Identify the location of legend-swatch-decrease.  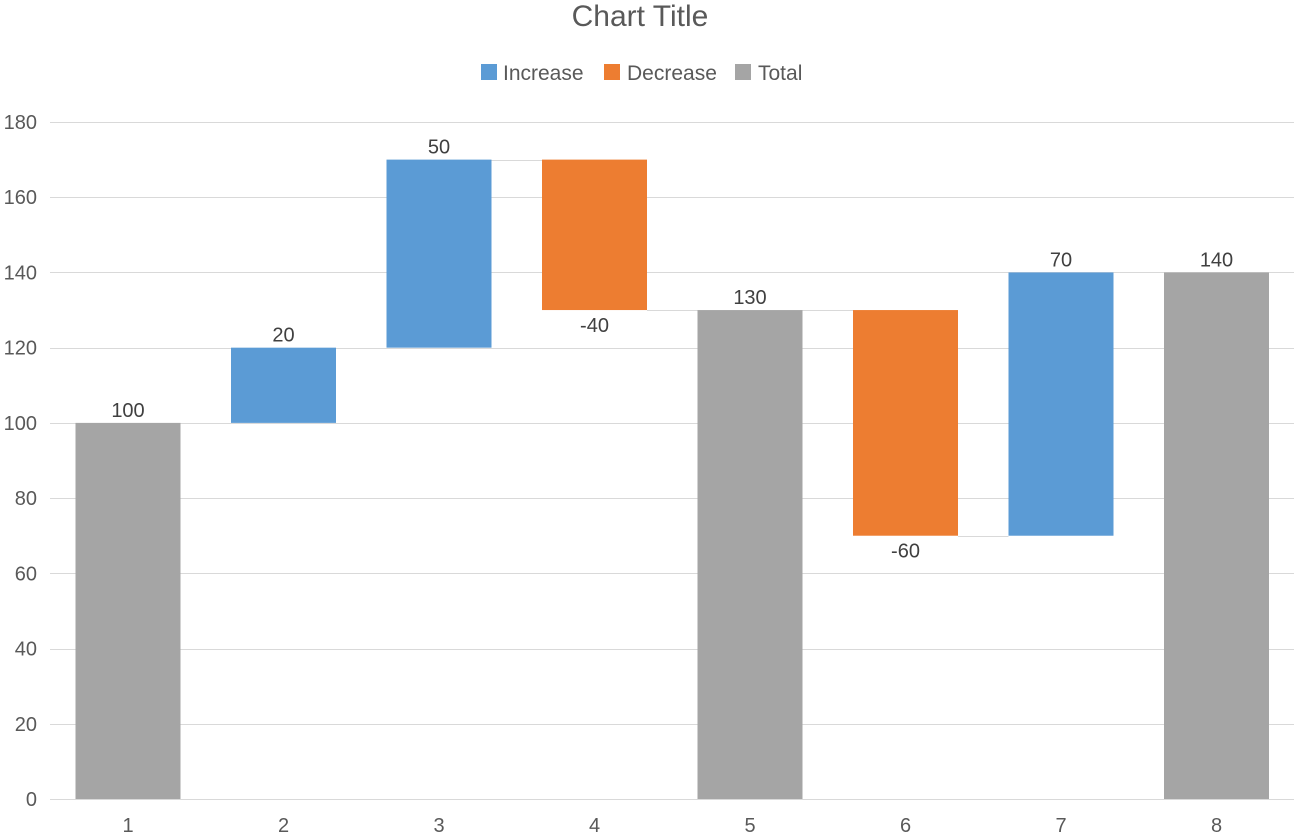
(612, 72).